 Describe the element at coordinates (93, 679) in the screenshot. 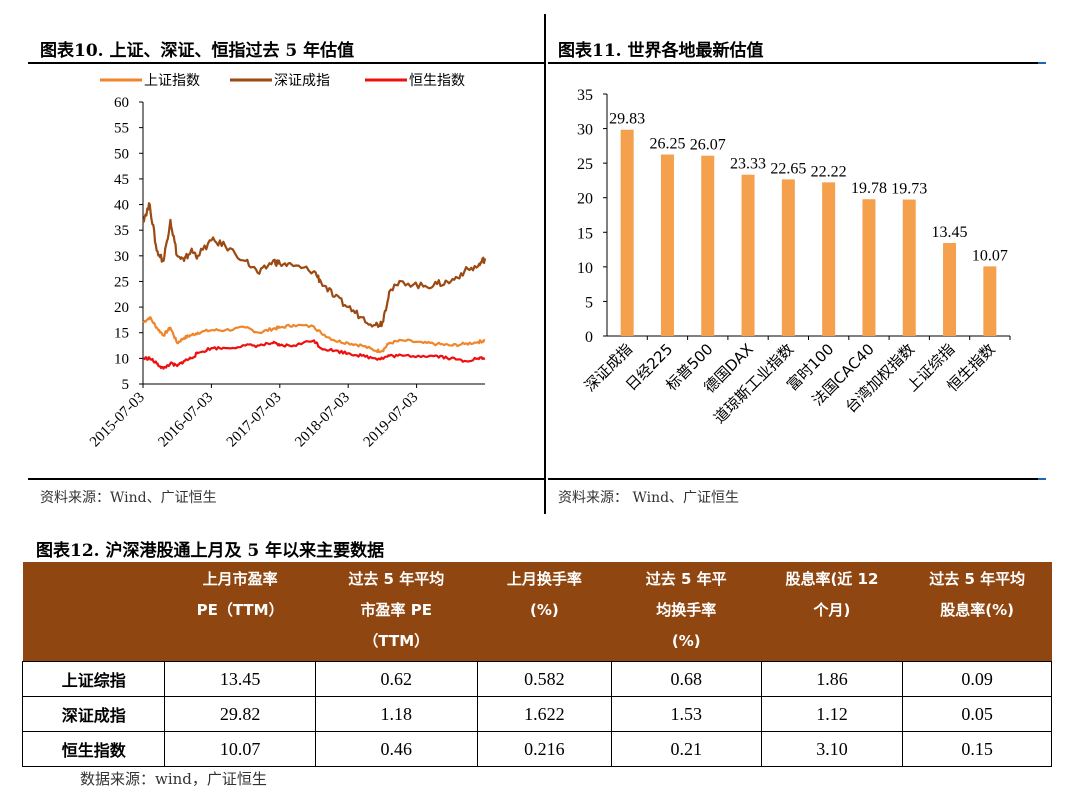

I see `row-label: 上证综指` at that location.